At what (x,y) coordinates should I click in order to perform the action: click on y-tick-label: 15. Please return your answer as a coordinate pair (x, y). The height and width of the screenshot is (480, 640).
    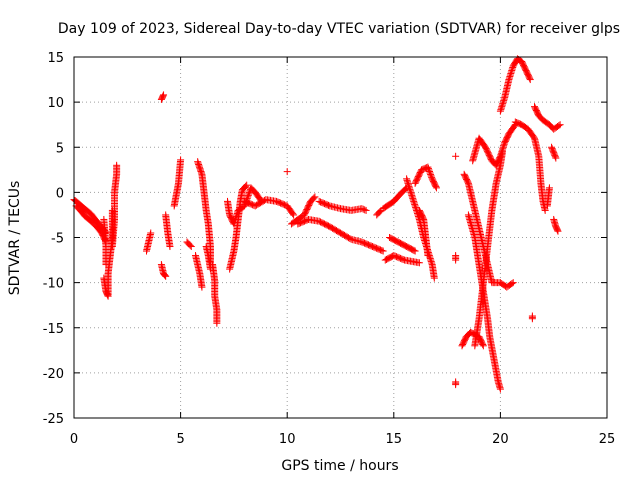
    Looking at the image, I should click on (55, 58).